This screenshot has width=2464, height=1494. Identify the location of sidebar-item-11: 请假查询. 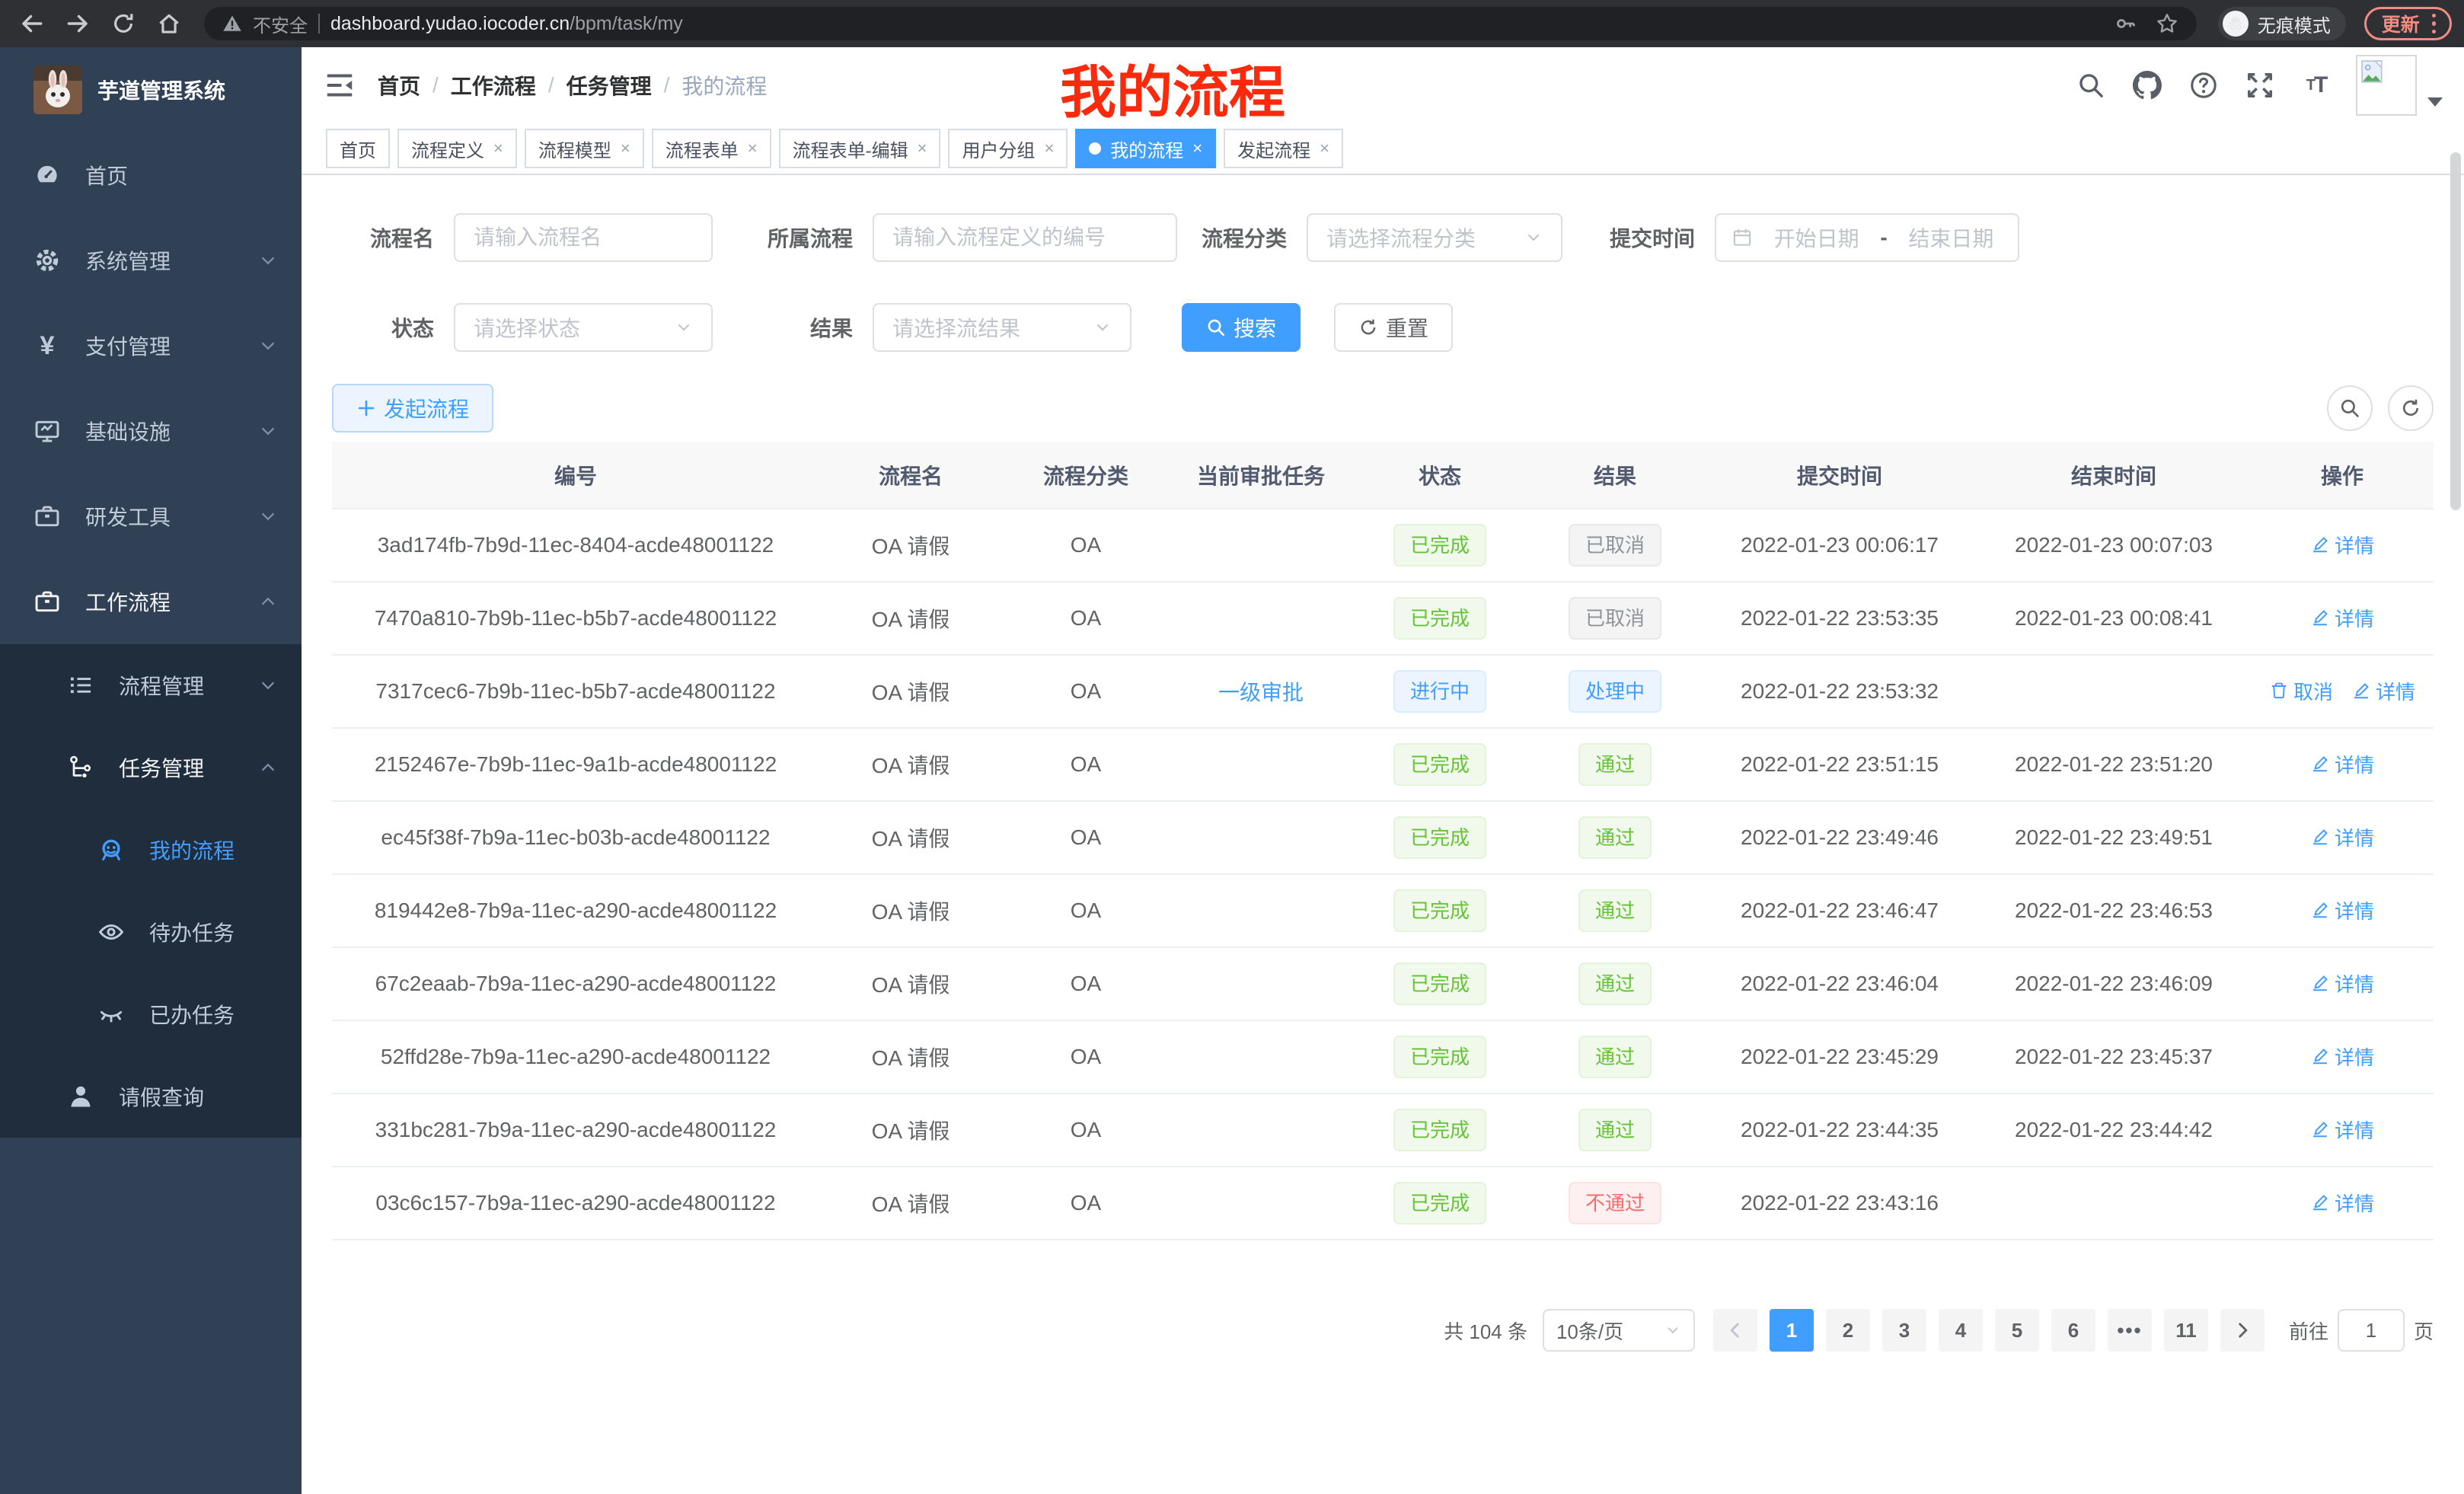
(151, 1096).